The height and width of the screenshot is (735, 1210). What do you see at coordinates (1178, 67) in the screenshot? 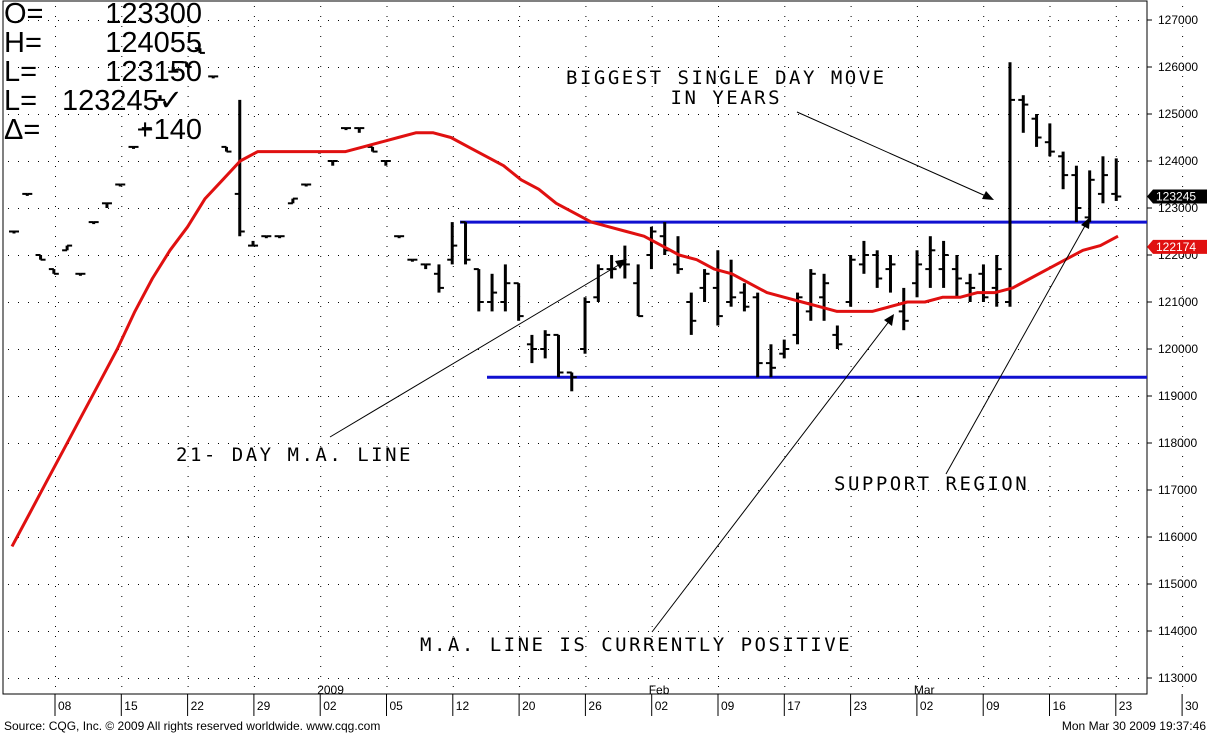
I see `y-tick-label: 126000` at bounding box center [1178, 67].